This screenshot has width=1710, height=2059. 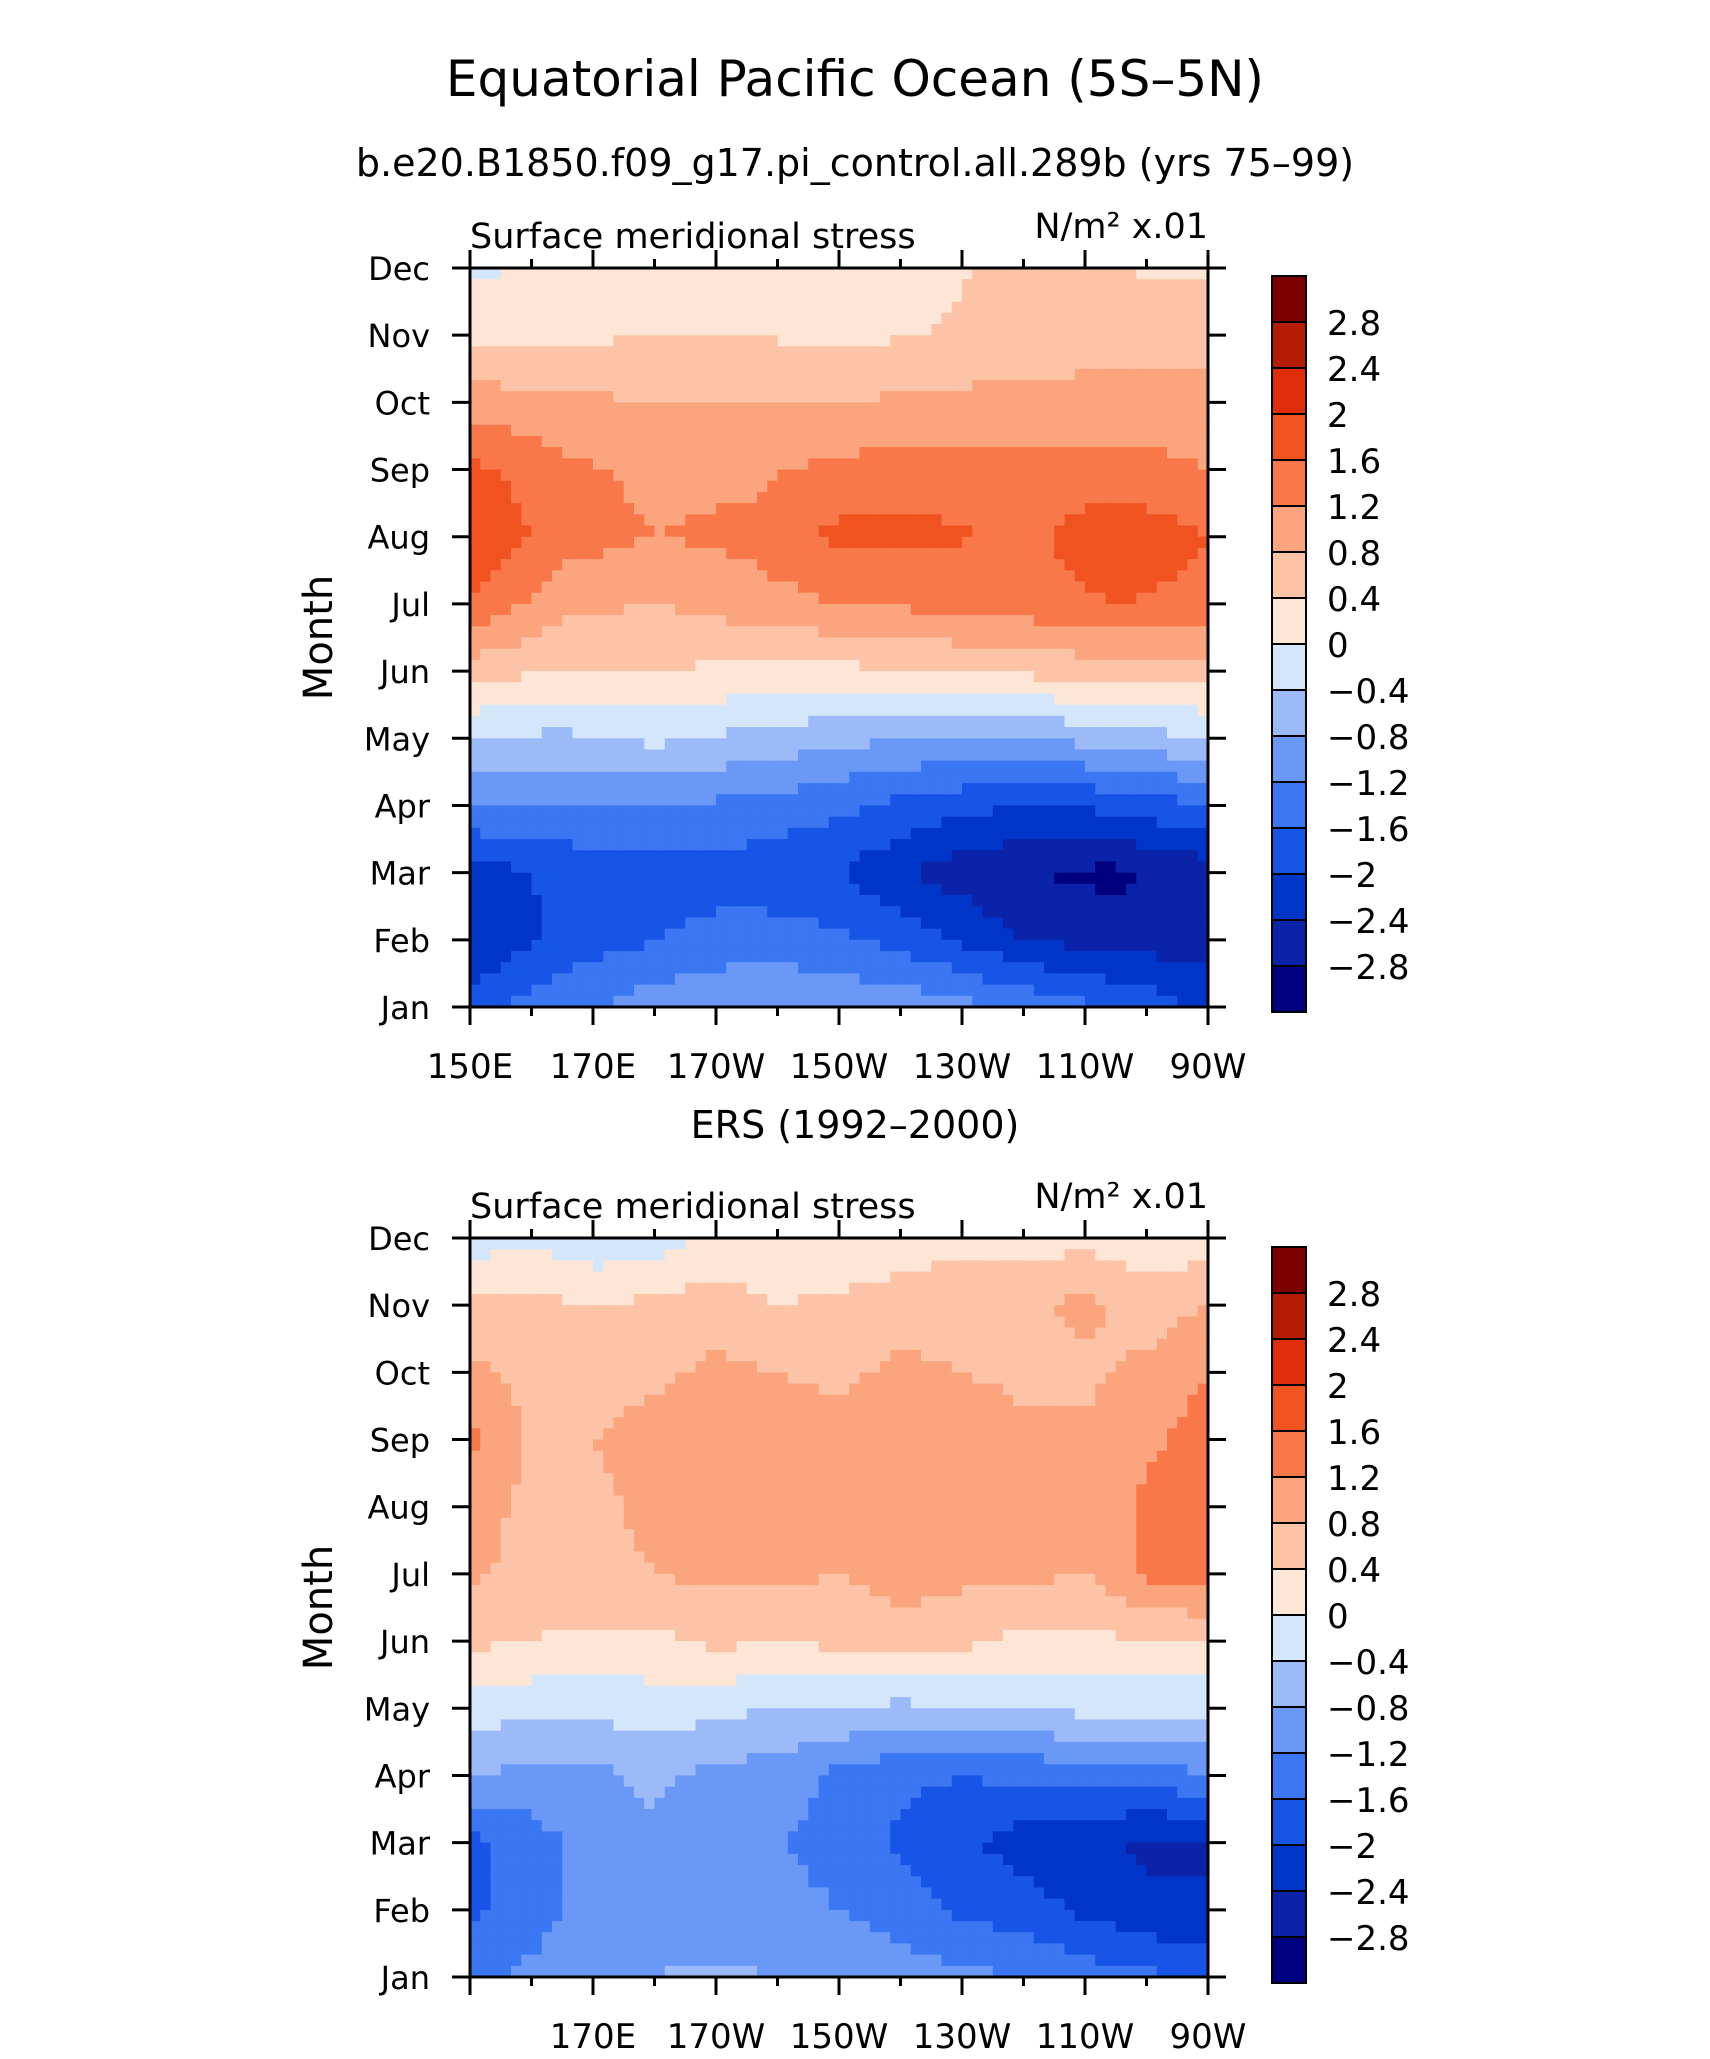 I want to click on month-label: Sep, so click(x=400, y=471).